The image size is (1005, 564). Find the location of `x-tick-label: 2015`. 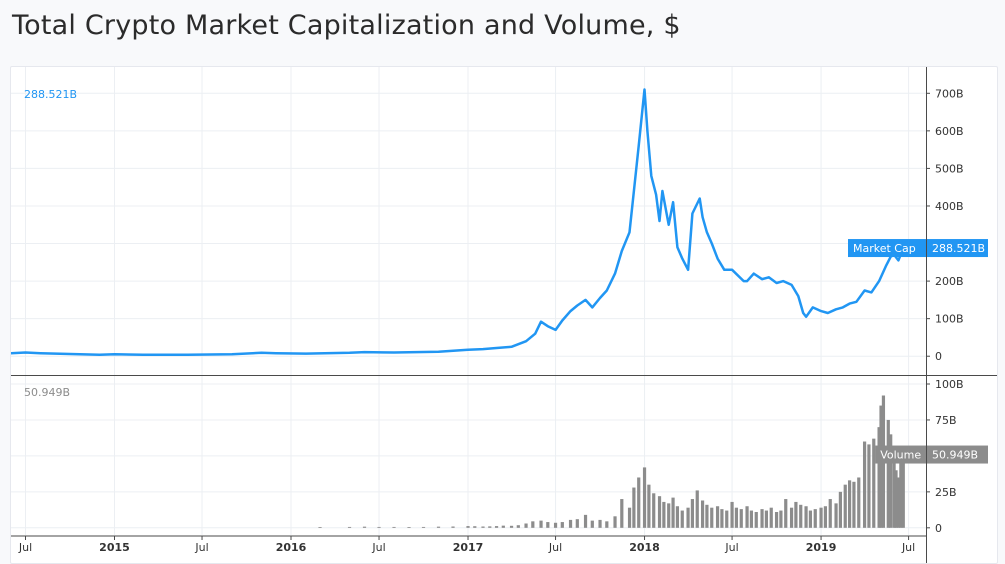

x-tick-label: 2015 is located at coordinates (114, 547).